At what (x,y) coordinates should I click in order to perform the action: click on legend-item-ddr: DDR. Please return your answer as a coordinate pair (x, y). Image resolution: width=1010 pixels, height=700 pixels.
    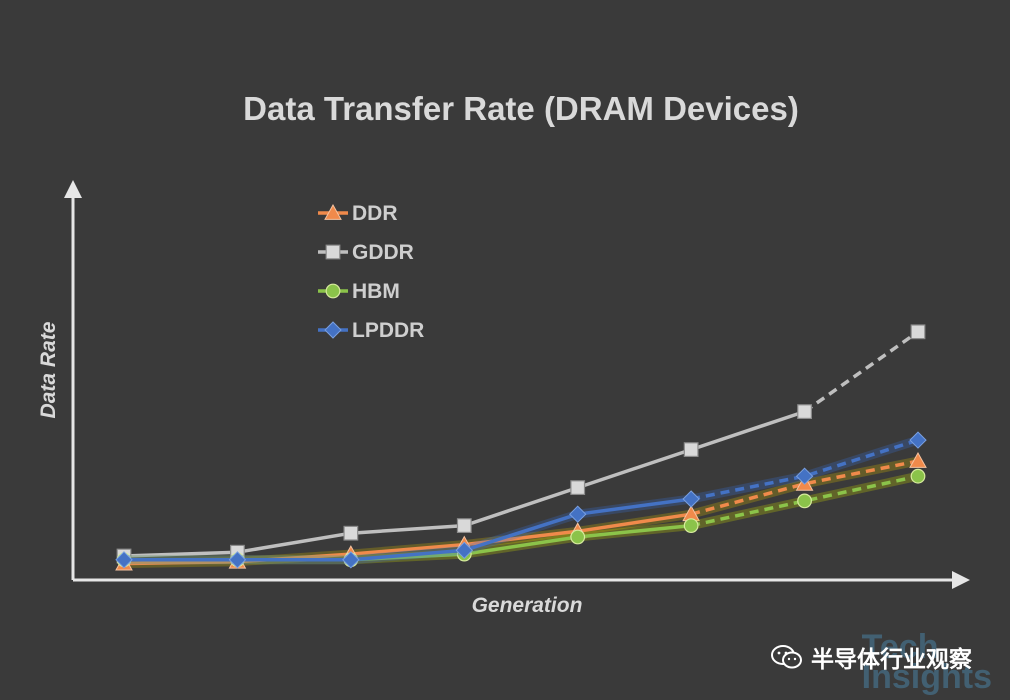
    Looking at the image, I should click on (358, 213).